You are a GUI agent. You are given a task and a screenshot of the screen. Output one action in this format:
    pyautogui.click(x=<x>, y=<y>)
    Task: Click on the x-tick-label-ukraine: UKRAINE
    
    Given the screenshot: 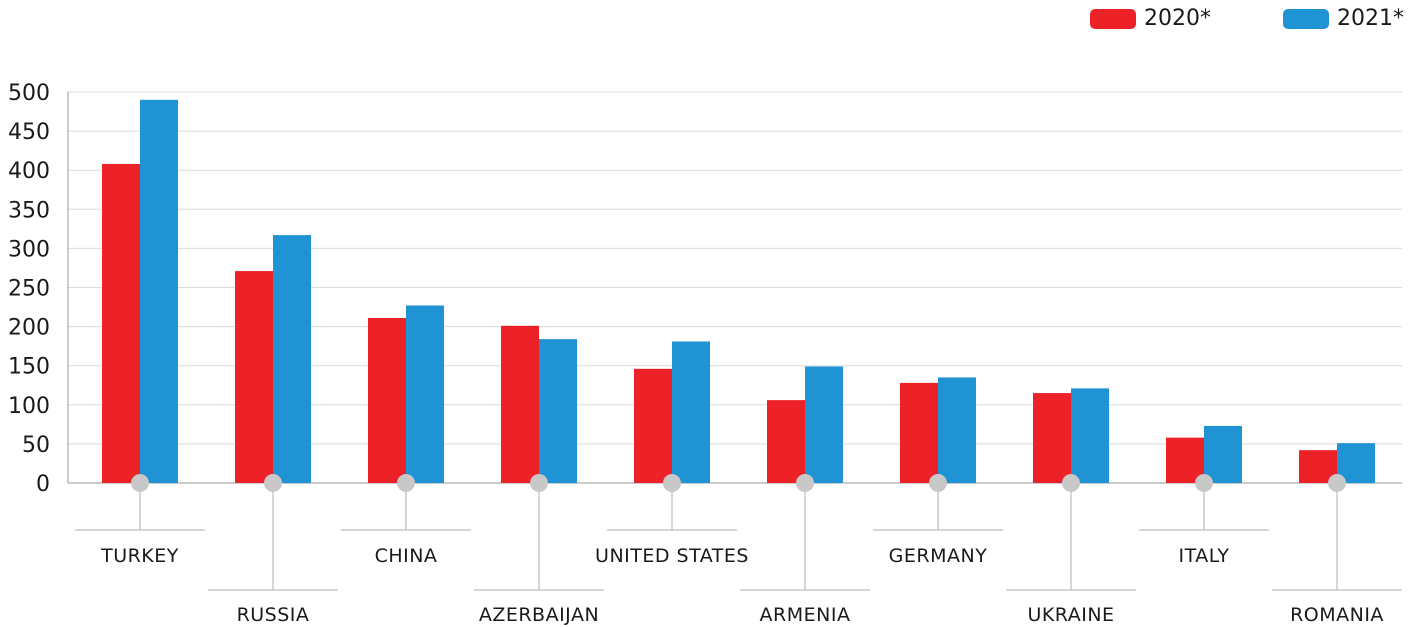 What is the action you would take?
    pyautogui.click(x=1070, y=615)
    